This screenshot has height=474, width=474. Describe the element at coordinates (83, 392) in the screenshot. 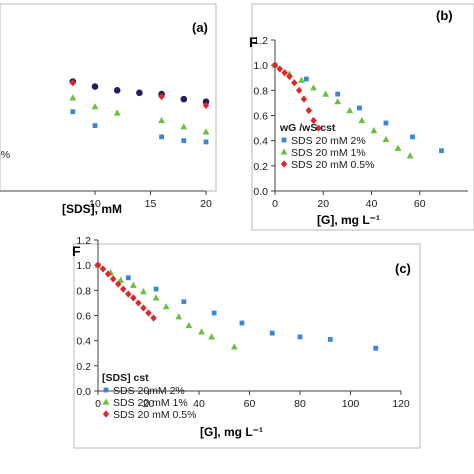

I see `y-tick-label: 0.0` at that location.